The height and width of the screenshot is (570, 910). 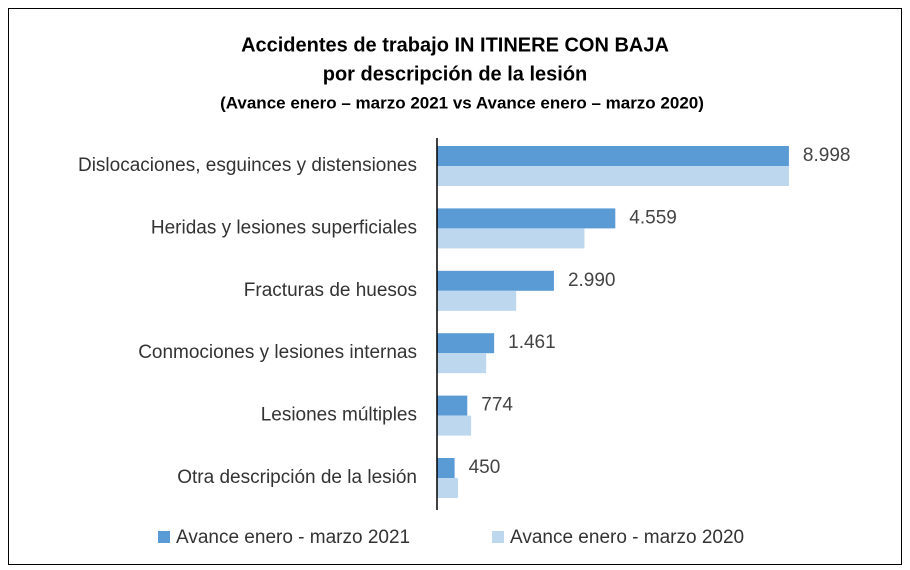 What do you see at coordinates (592, 280) in the screenshot?
I see `value-label: 2.990` at bounding box center [592, 280].